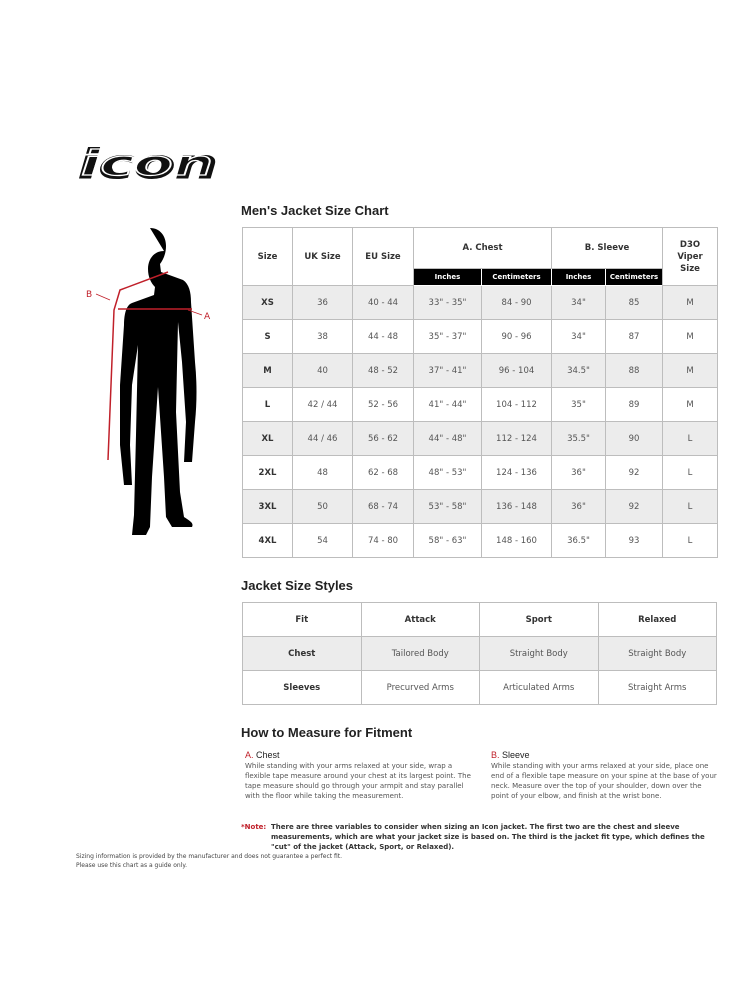 The image size is (750, 1000). What do you see at coordinates (516, 302) in the screenshot?
I see `table-cell: 84 - 90` at bounding box center [516, 302].